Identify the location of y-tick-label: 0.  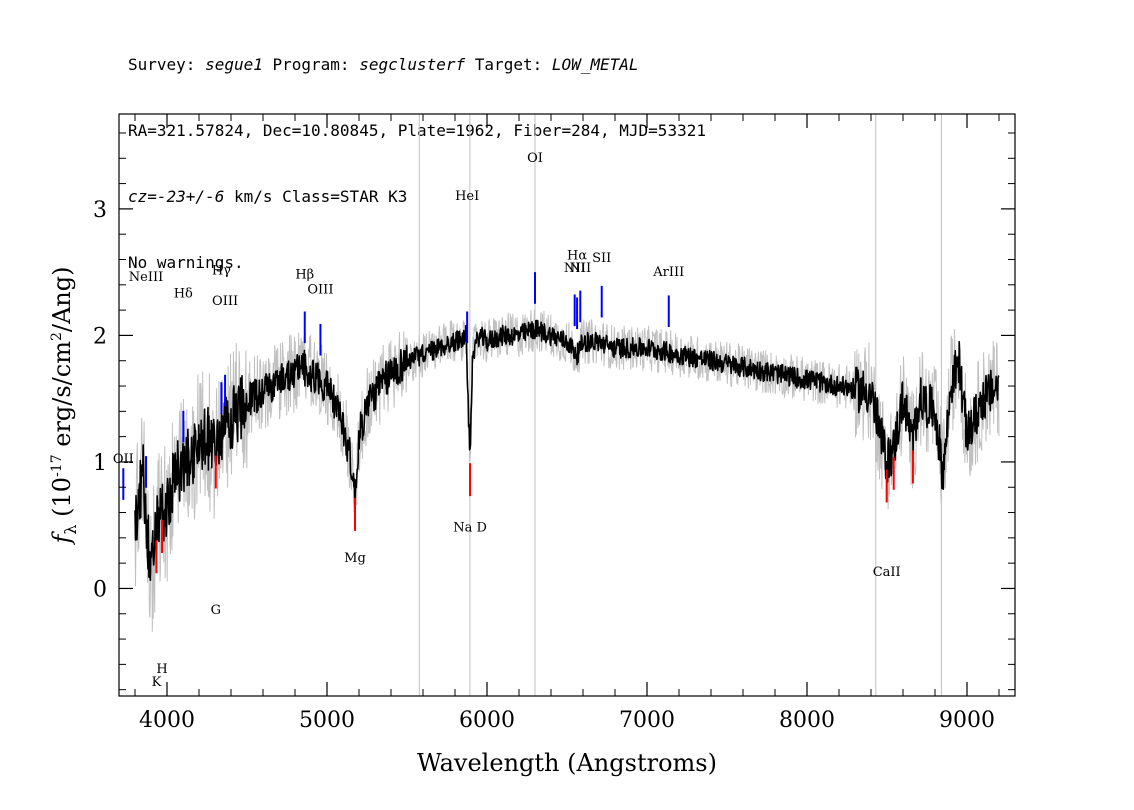
(100, 589).